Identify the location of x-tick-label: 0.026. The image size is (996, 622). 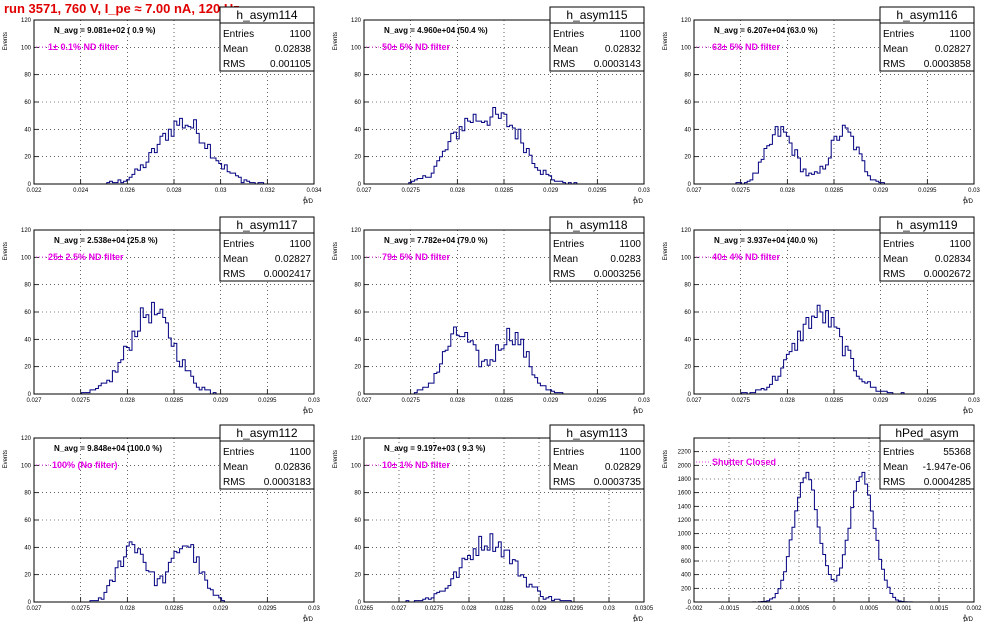
(128, 191).